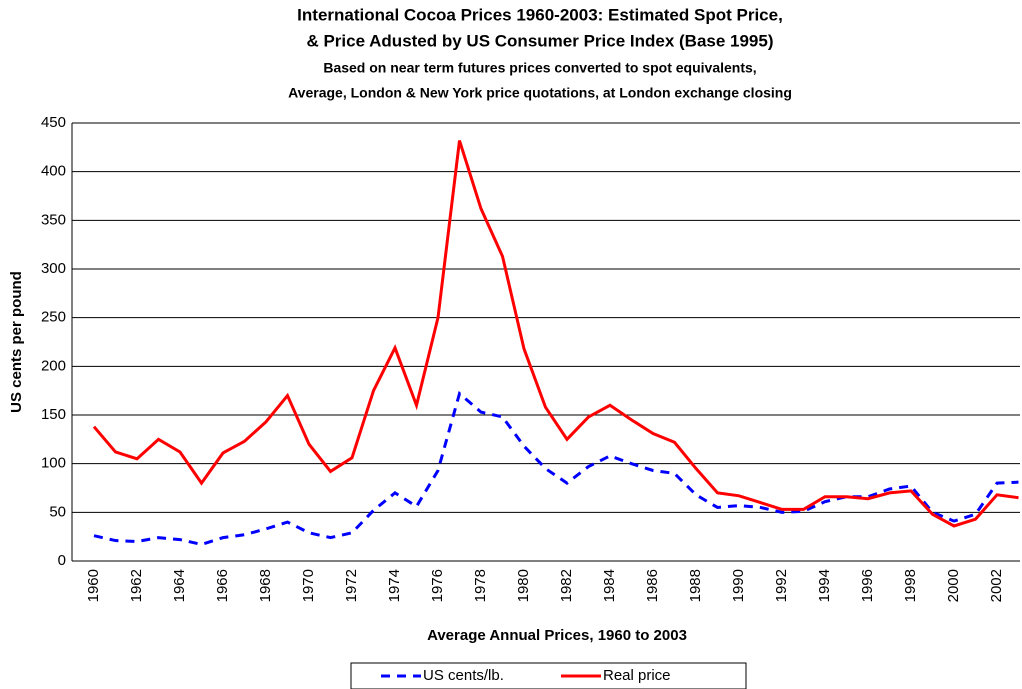 Image resolution: width=1022 pixels, height=689 pixels. I want to click on legend-label: US cents/lb., so click(463, 675).